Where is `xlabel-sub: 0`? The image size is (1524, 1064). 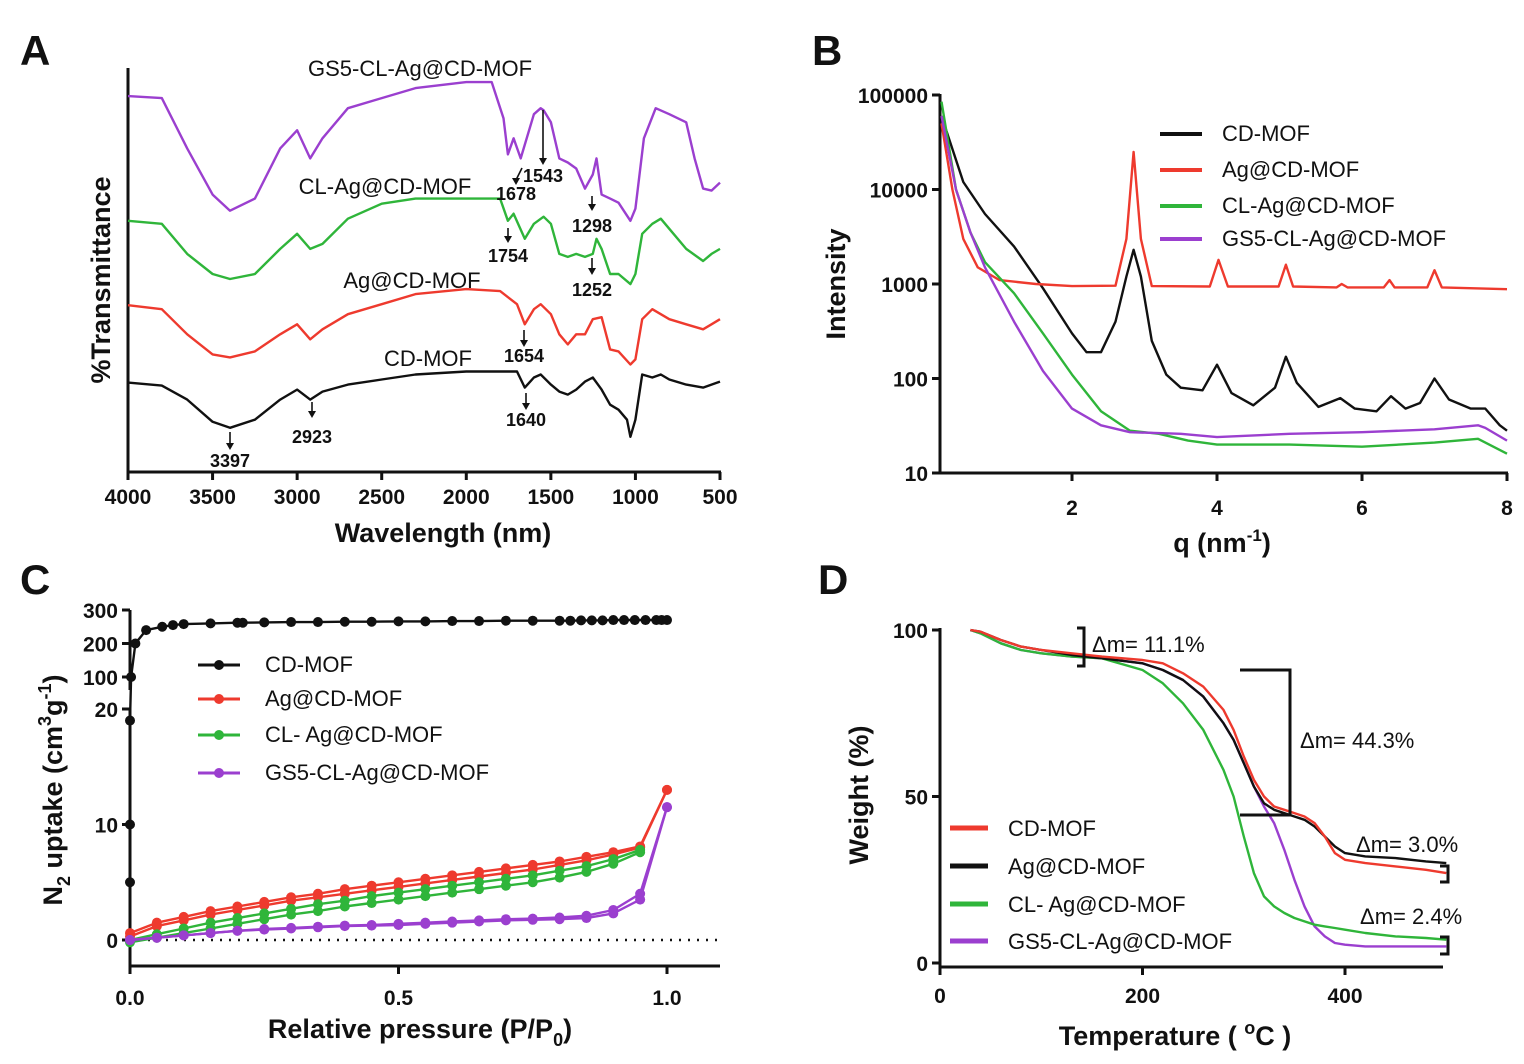
xlabel-sub: 0 is located at coordinates (558, 1040).